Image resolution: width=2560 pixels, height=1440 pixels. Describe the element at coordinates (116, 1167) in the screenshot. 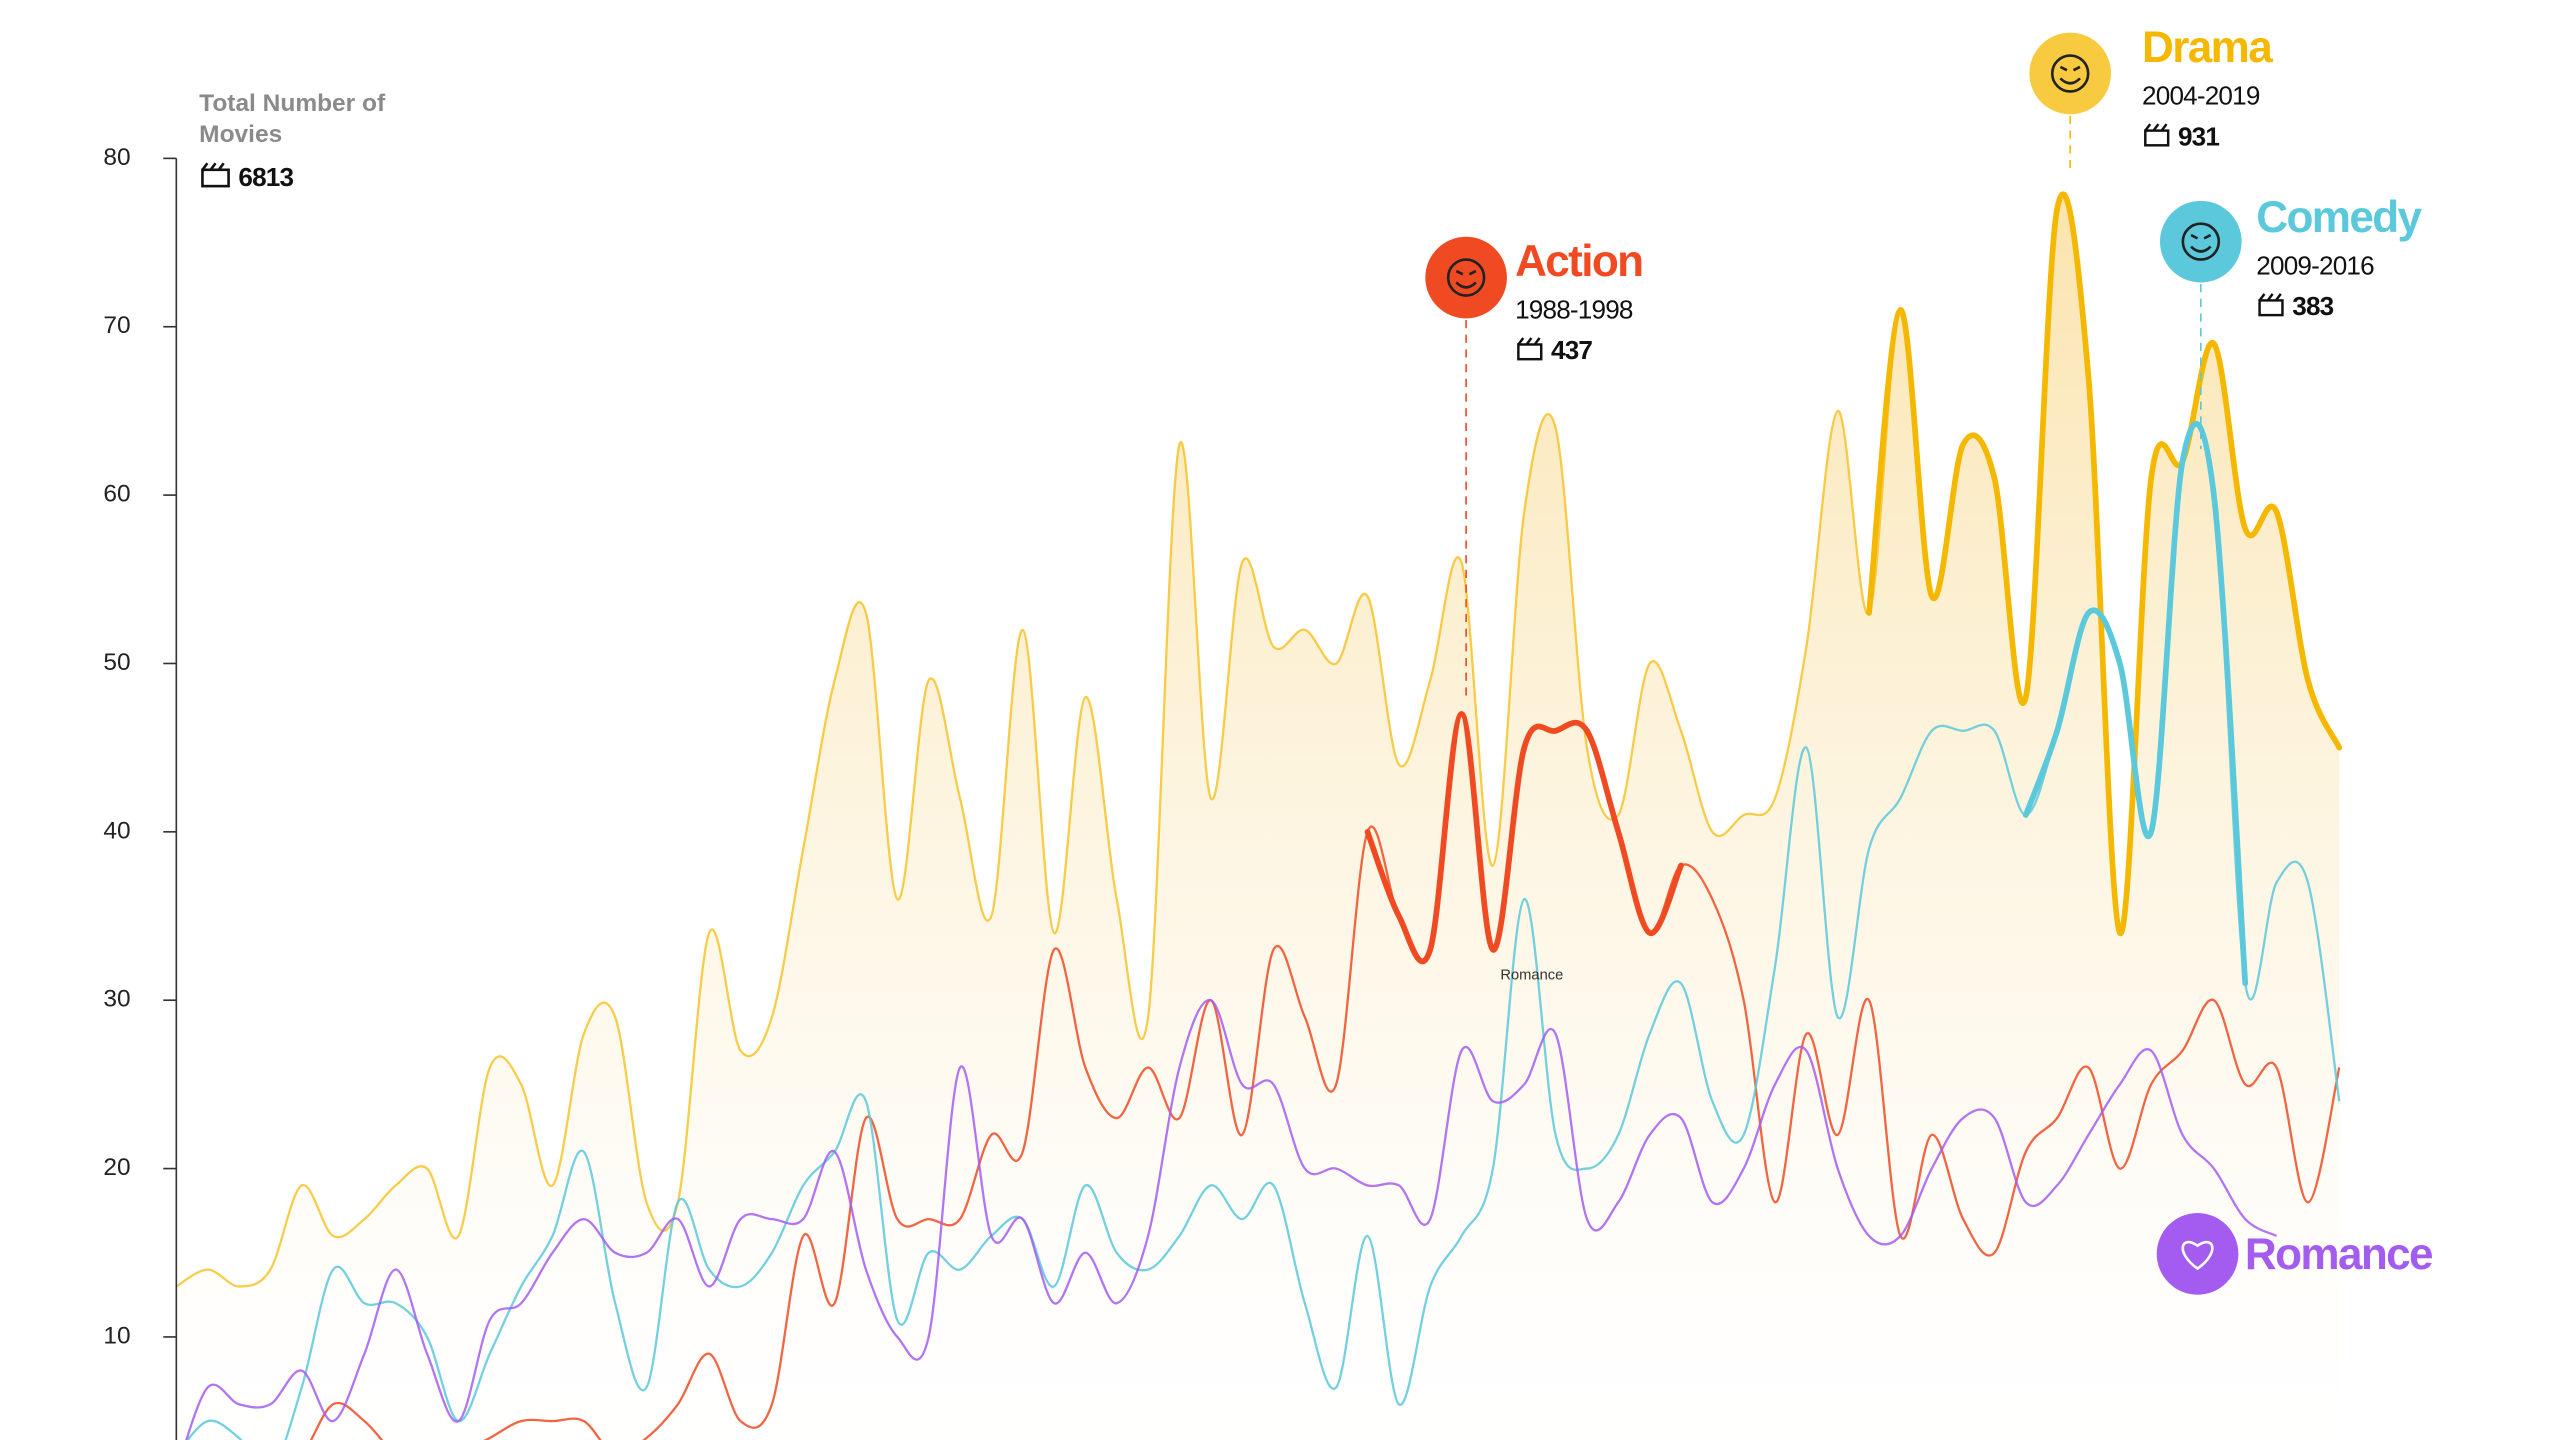

I see `y-tick-label: 20` at that location.